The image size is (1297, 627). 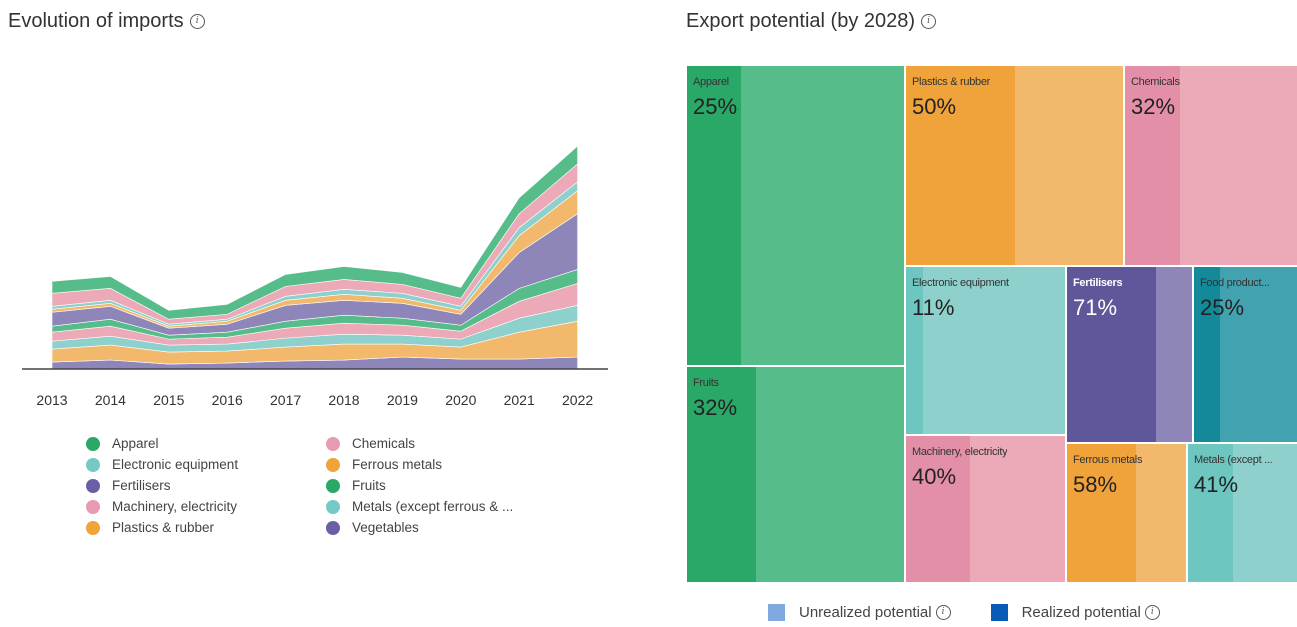 What do you see at coordinates (999, 612) in the screenshot?
I see `realized-swatch` at bounding box center [999, 612].